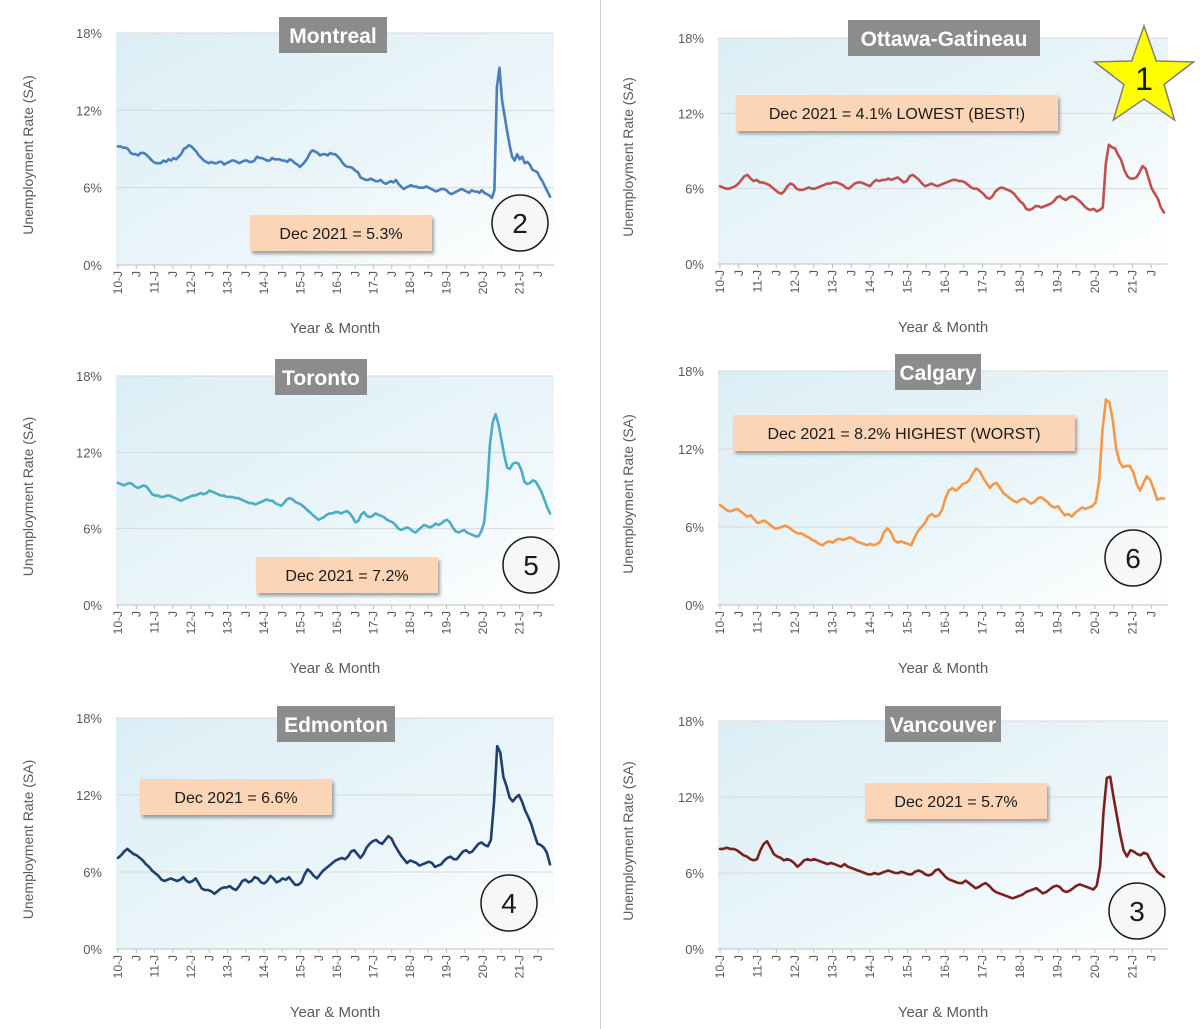 The image size is (1200, 1029). Describe the element at coordinates (374, 966) in the screenshot. I see `x-tick-label: 17-J` at that location.